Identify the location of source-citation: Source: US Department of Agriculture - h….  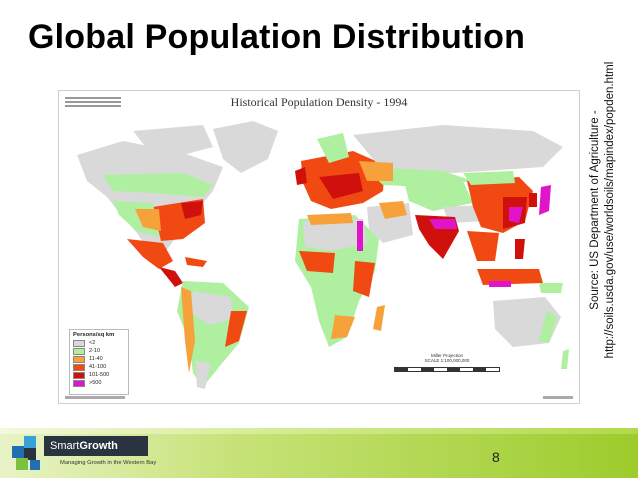
(603, 210).